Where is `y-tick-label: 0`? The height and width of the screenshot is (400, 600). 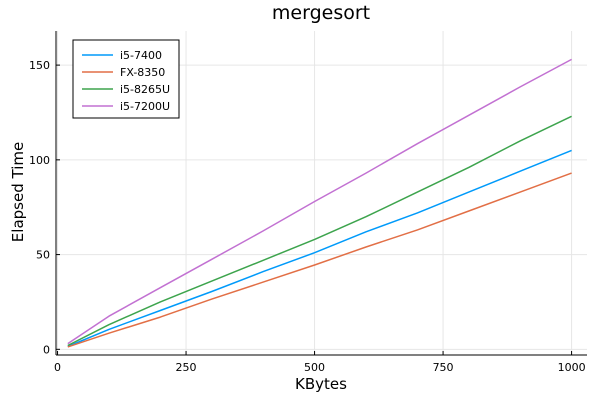
y-tick-label: 0 is located at coordinates (46, 349).